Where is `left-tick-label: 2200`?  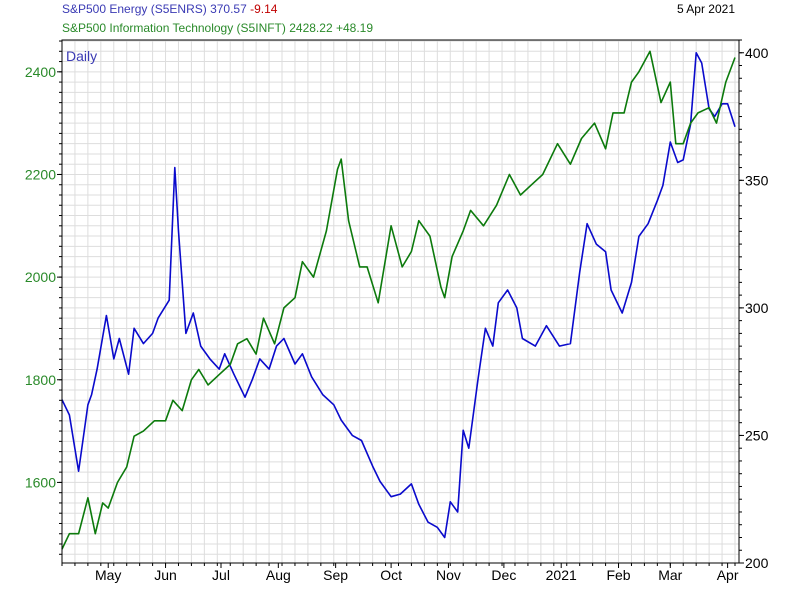 left-tick-label: 2200 is located at coordinates (40, 174).